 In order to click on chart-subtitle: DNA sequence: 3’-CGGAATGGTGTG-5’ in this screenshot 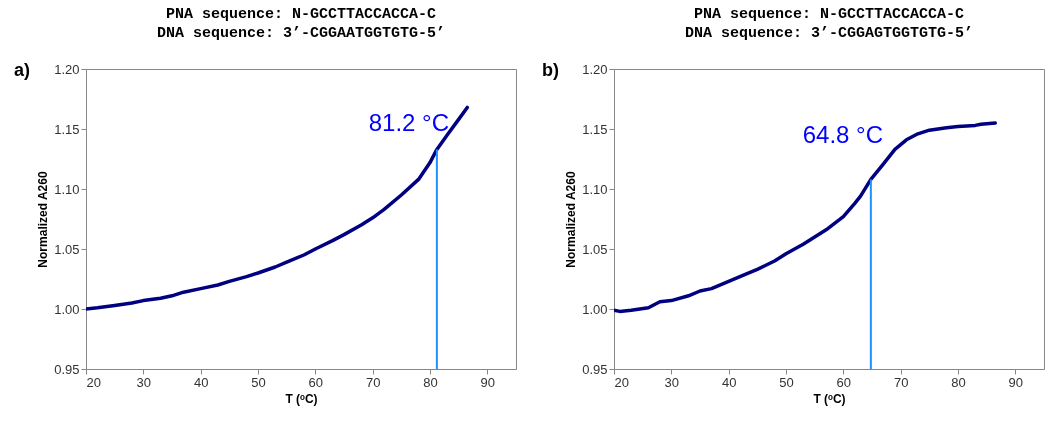, I will do `click(301, 33)`.